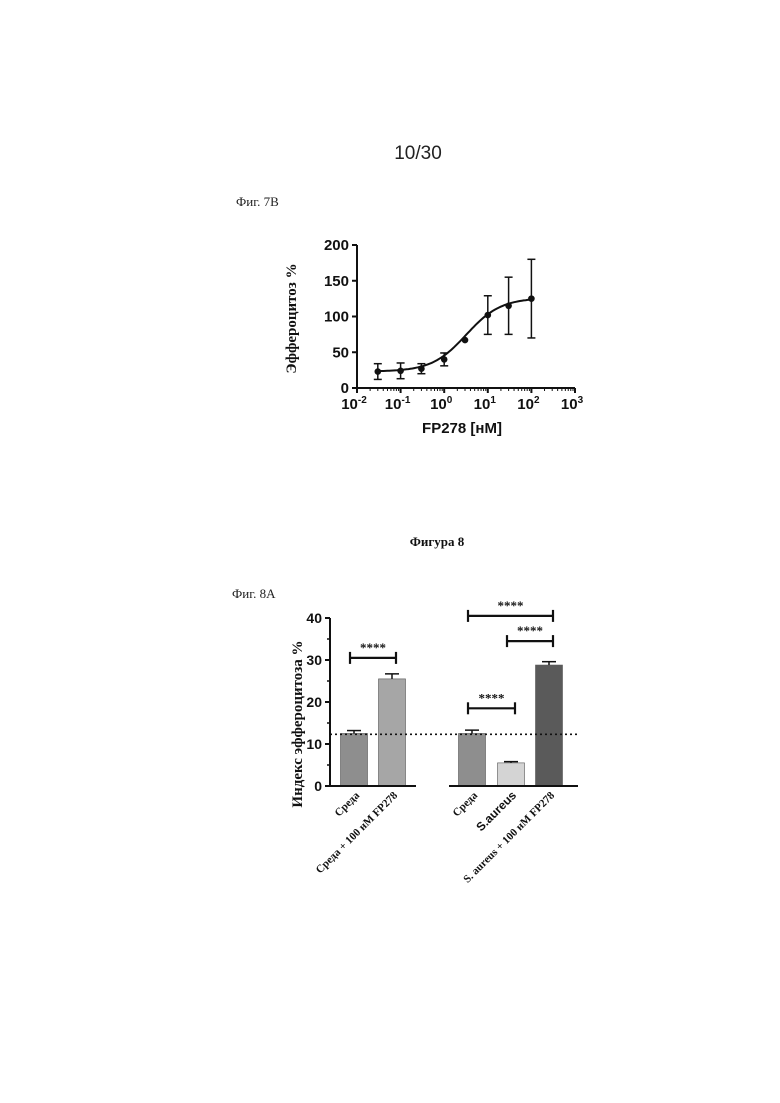  What do you see at coordinates (298, 723) in the screenshot?
I see `y-axis-title: Индекс эффероцитоза %` at bounding box center [298, 723].